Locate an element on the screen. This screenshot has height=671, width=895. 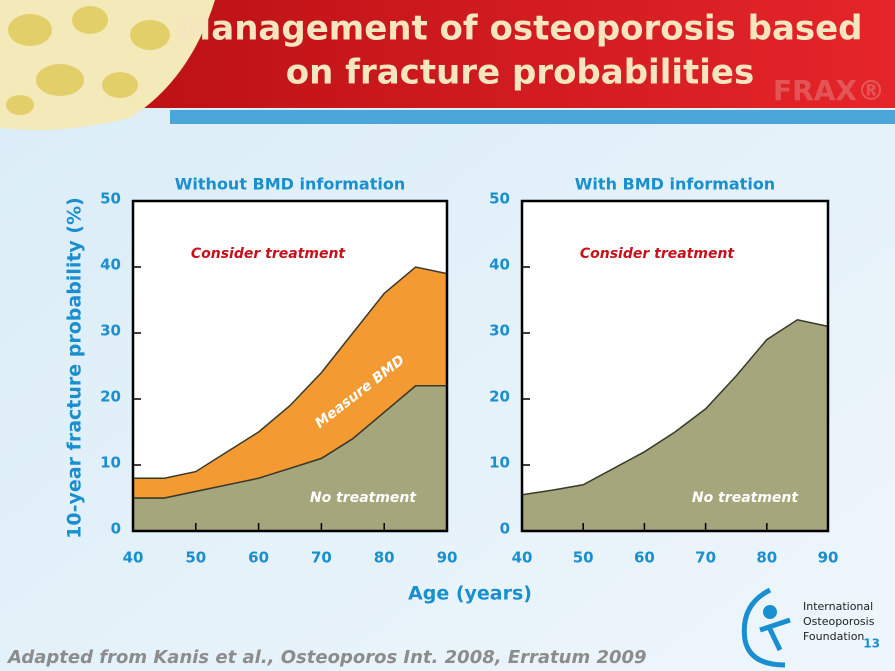
logo-text: Osteoporosis is located at coordinates (839, 621).